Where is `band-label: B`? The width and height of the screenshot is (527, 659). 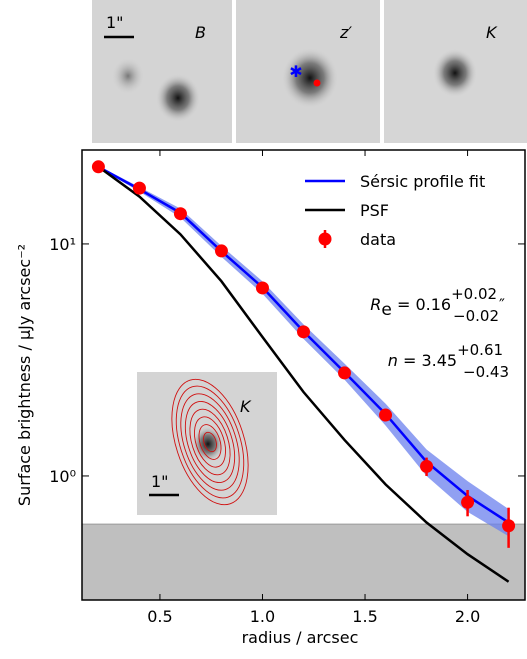
band-label: B is located at coordinates (200, 32).